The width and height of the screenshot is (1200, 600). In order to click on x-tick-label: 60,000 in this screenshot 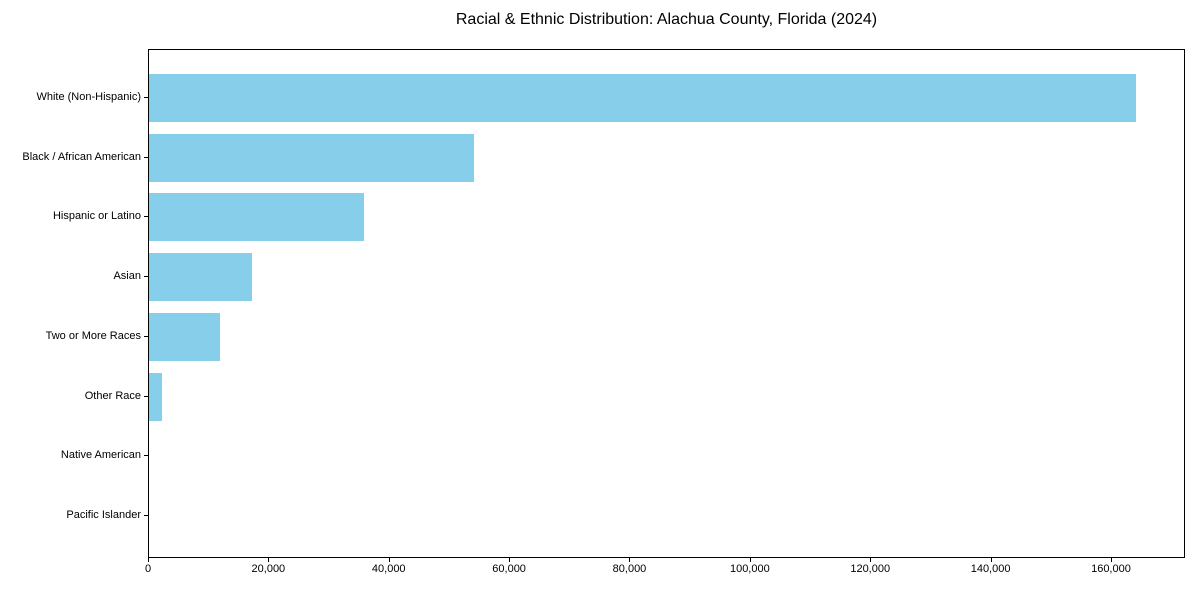, I will do `click(509, 569)`.